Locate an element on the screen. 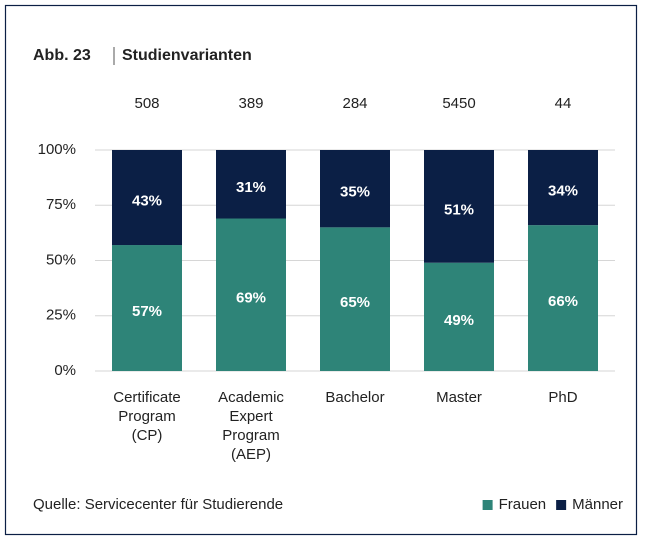 This screenshot has height=551, width=645. data-label: 31% is located at coordinates (251, 187).